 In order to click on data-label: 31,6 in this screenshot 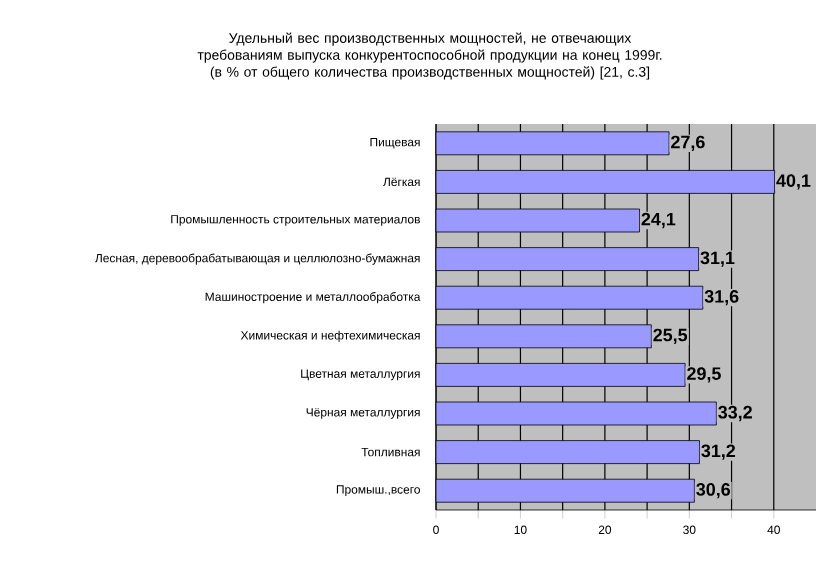, I will do `click(721, 298)`.